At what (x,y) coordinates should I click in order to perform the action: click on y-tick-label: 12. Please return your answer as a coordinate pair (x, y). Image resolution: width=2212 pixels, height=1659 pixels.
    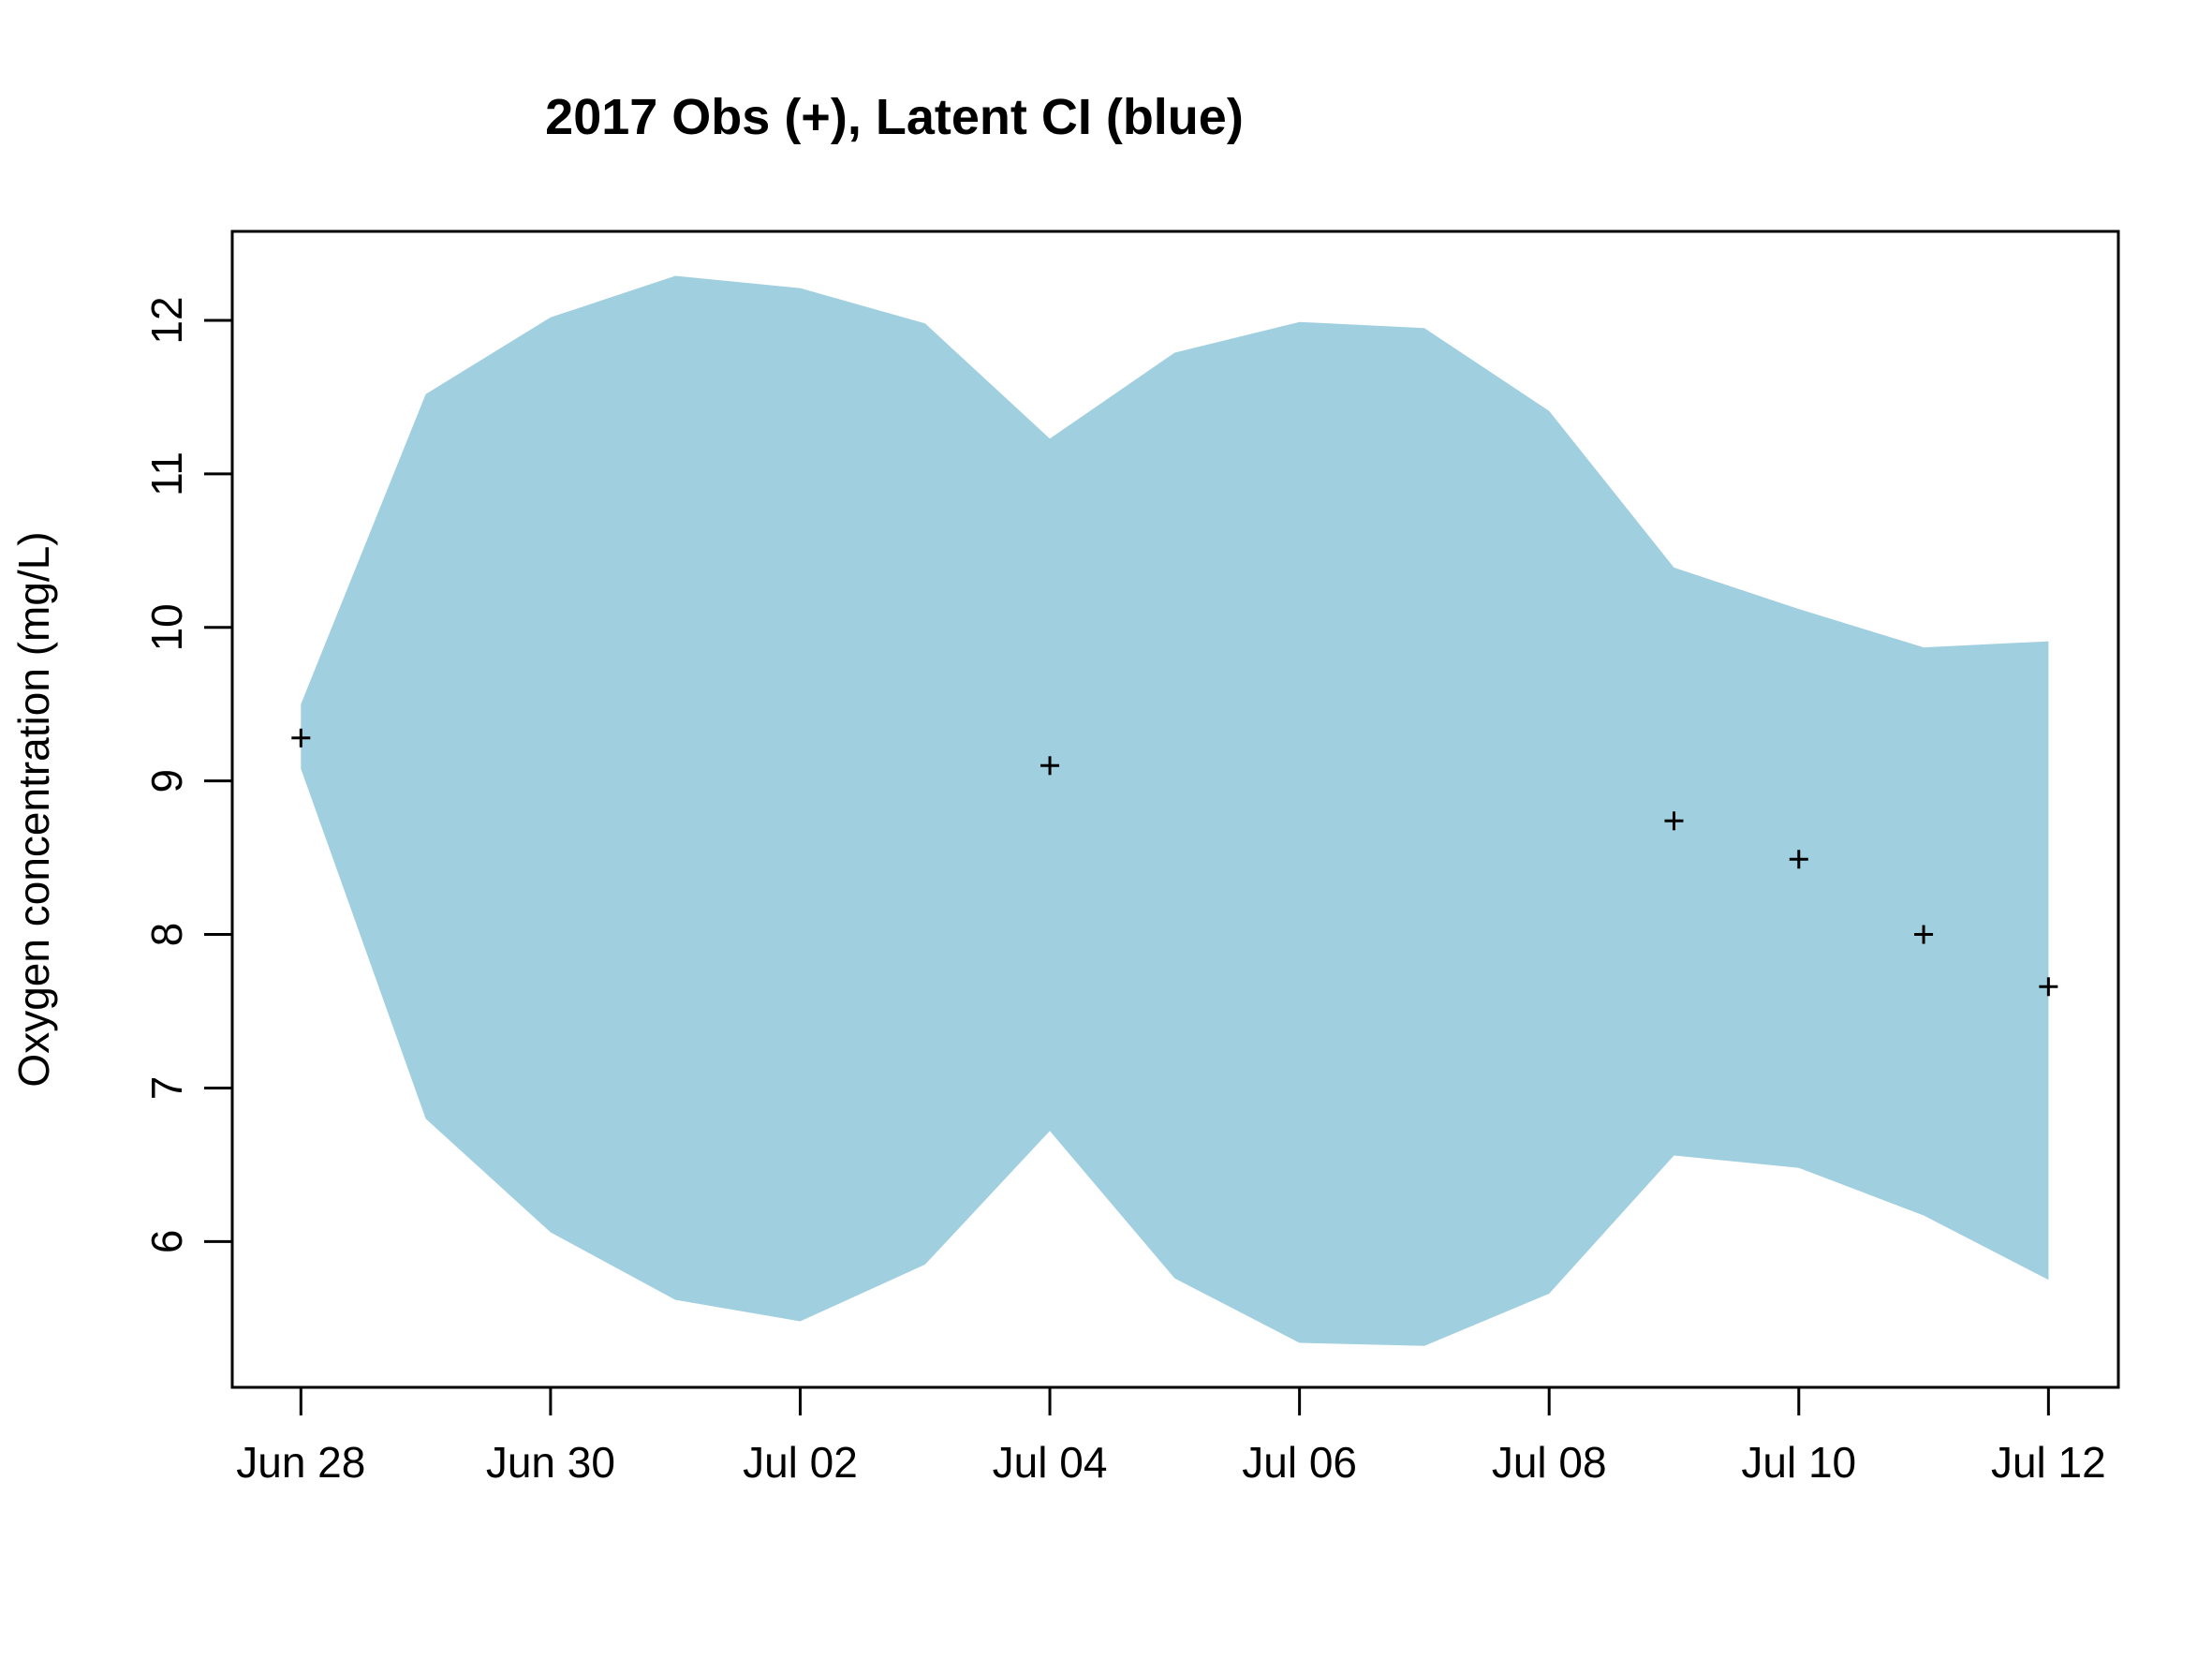
    Looking at the image, I should click on (166, 320).